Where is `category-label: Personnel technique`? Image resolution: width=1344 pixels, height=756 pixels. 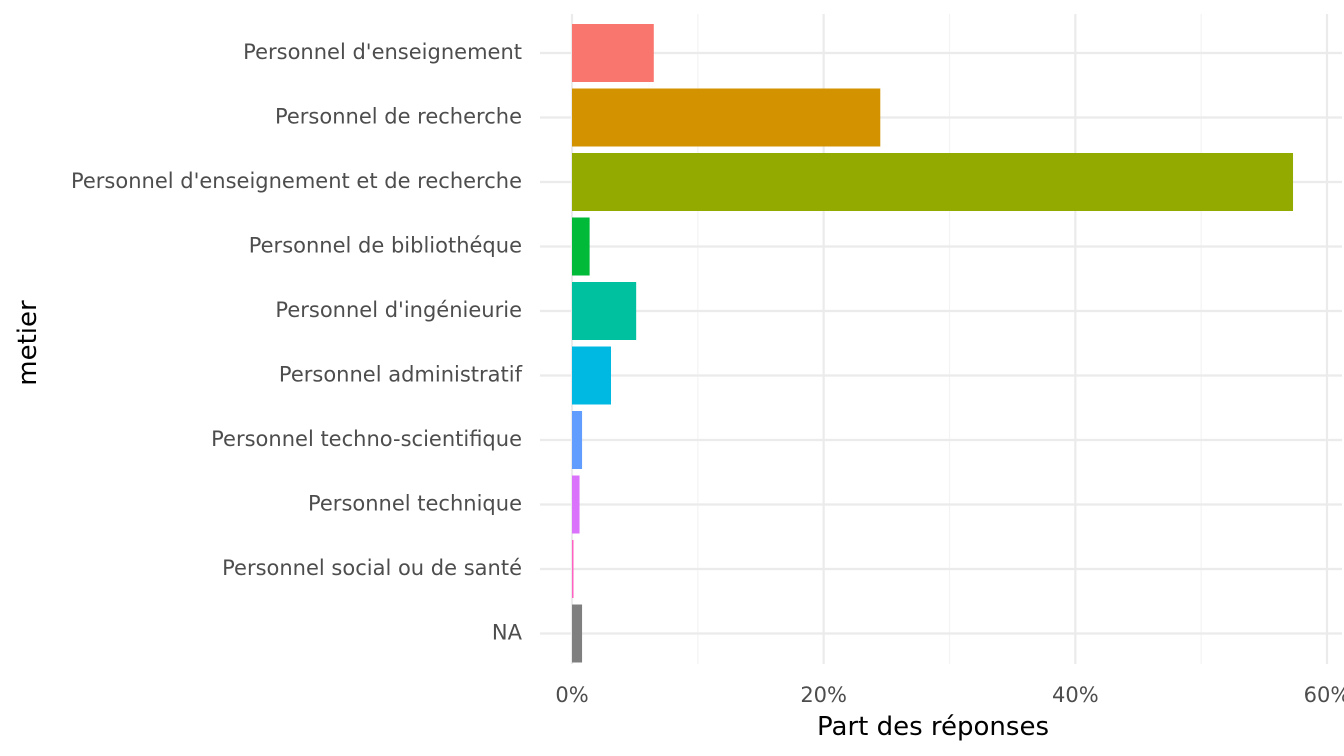
category-label: Personnel technique is located at coordinates (415, 504).